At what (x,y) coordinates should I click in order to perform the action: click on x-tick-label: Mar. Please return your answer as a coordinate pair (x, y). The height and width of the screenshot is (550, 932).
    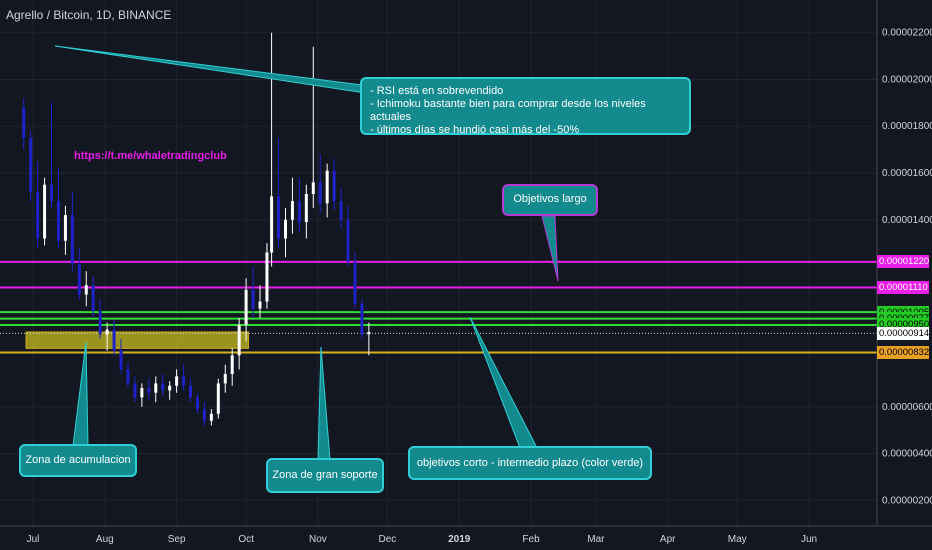
    Looking at the image, I should click on (596, 539).